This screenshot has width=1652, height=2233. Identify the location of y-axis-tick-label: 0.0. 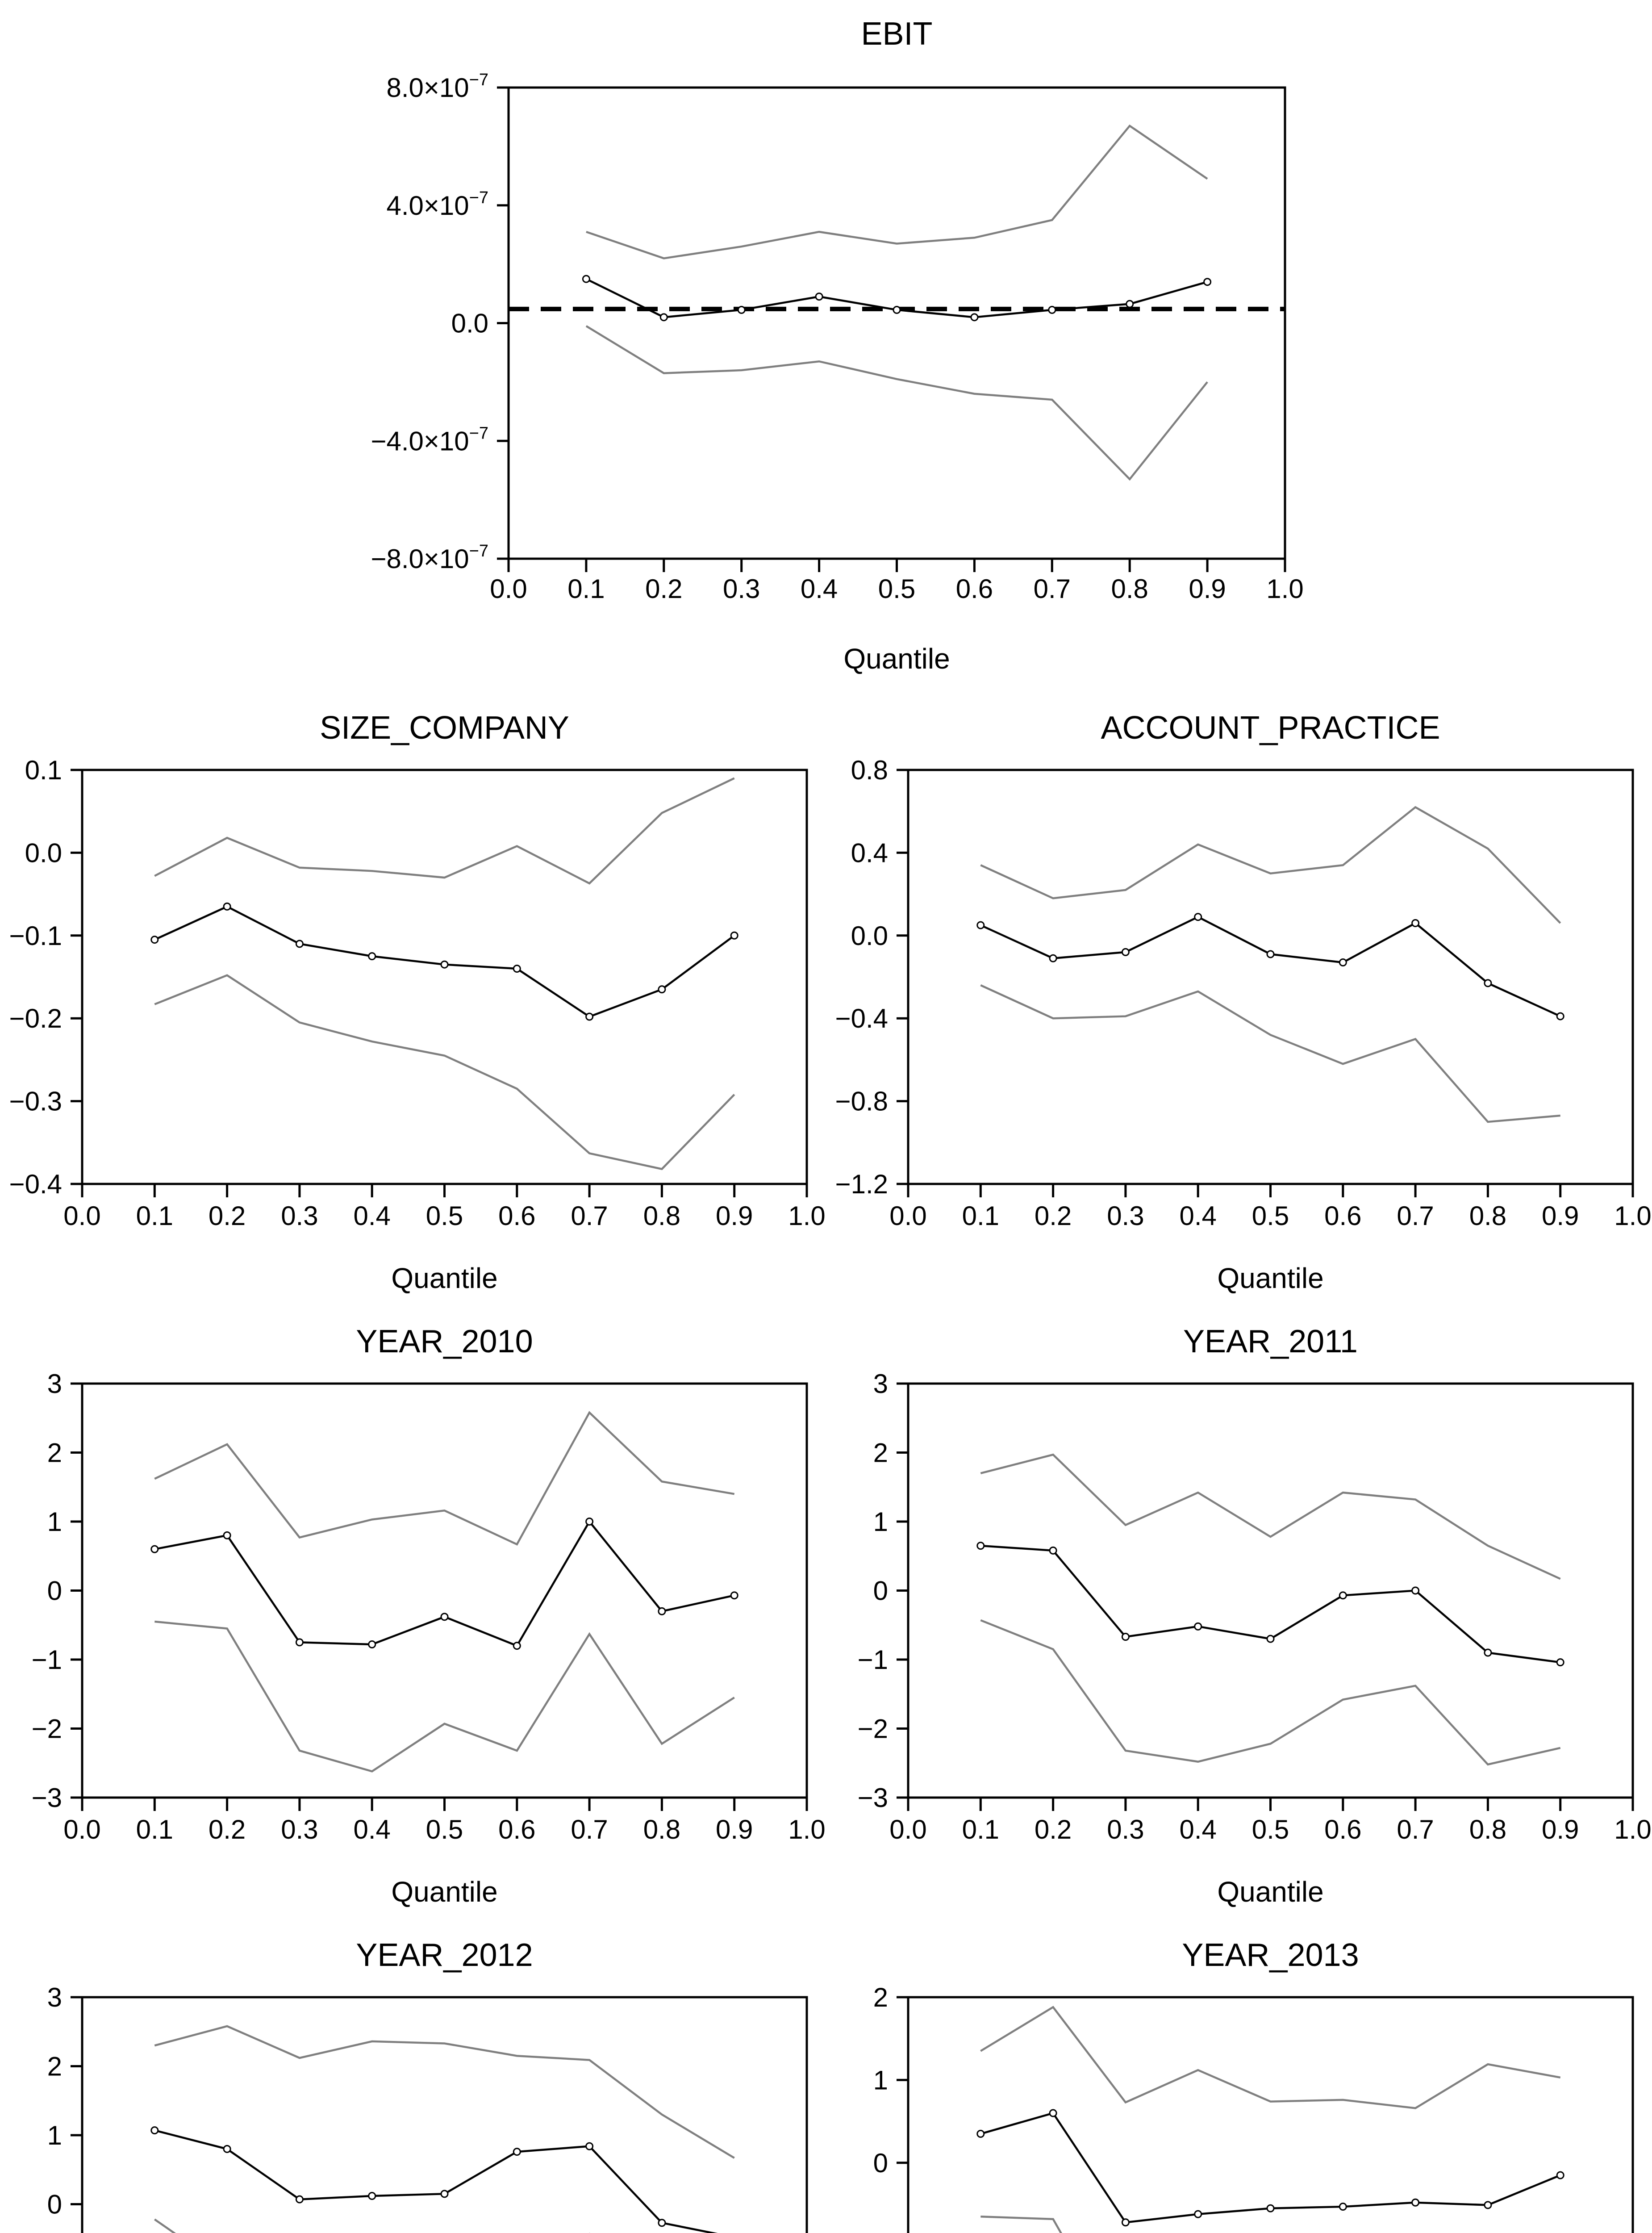
(869, 936).